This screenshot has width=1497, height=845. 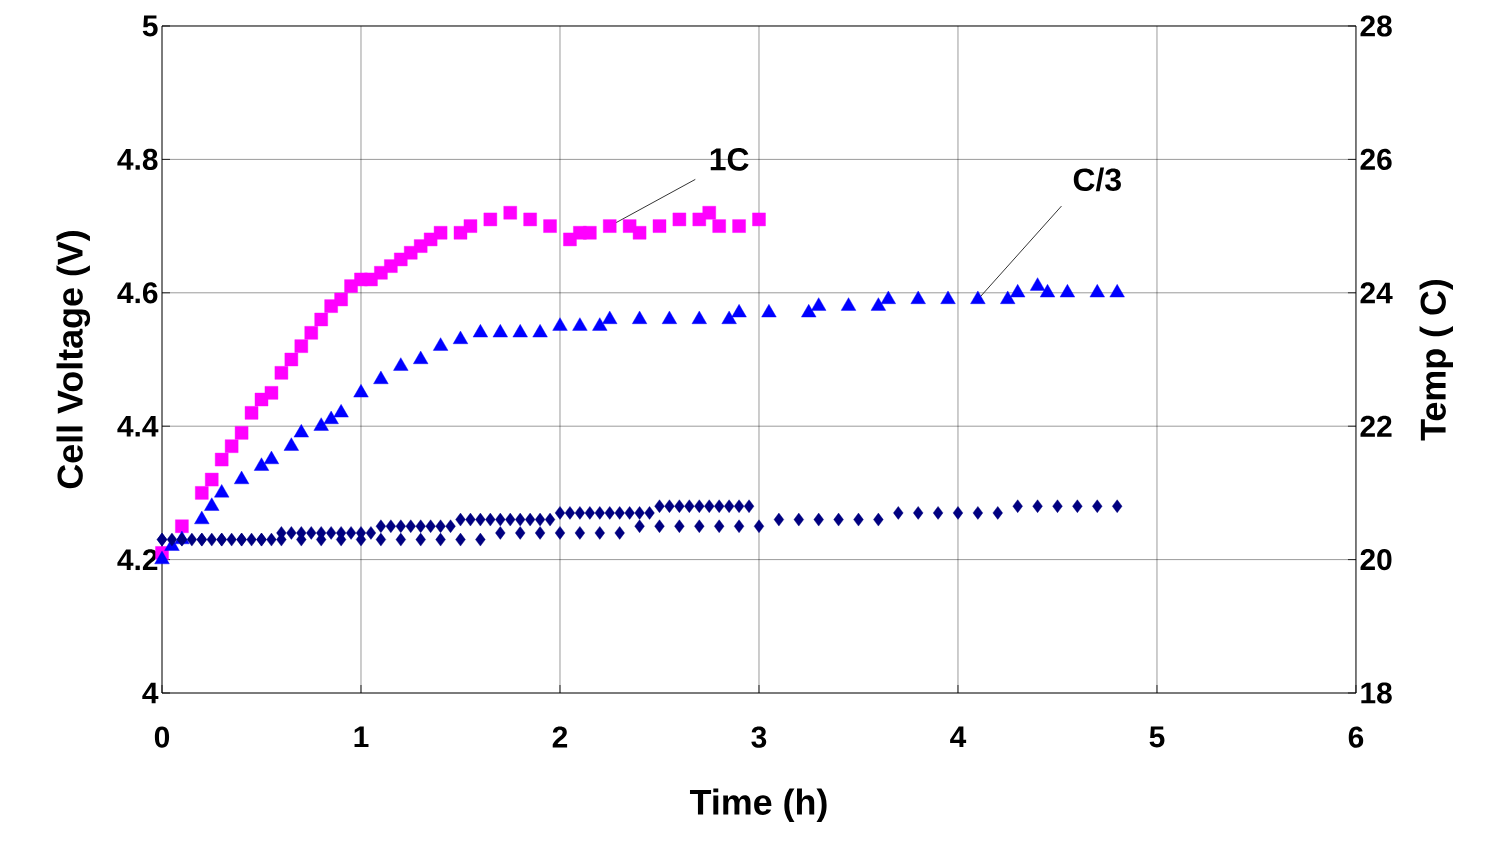 I want to click on x-tick-label: 2, so click(x=560, y=737).